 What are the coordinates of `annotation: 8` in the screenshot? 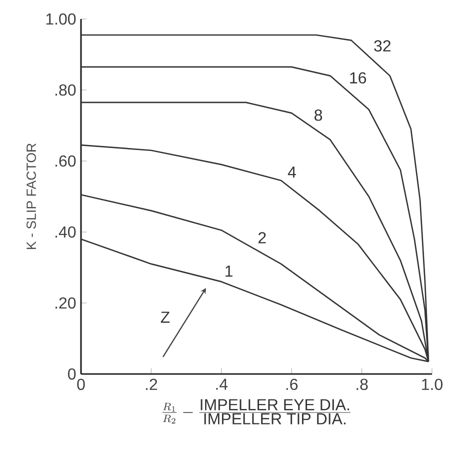 It's located at (318, 115).